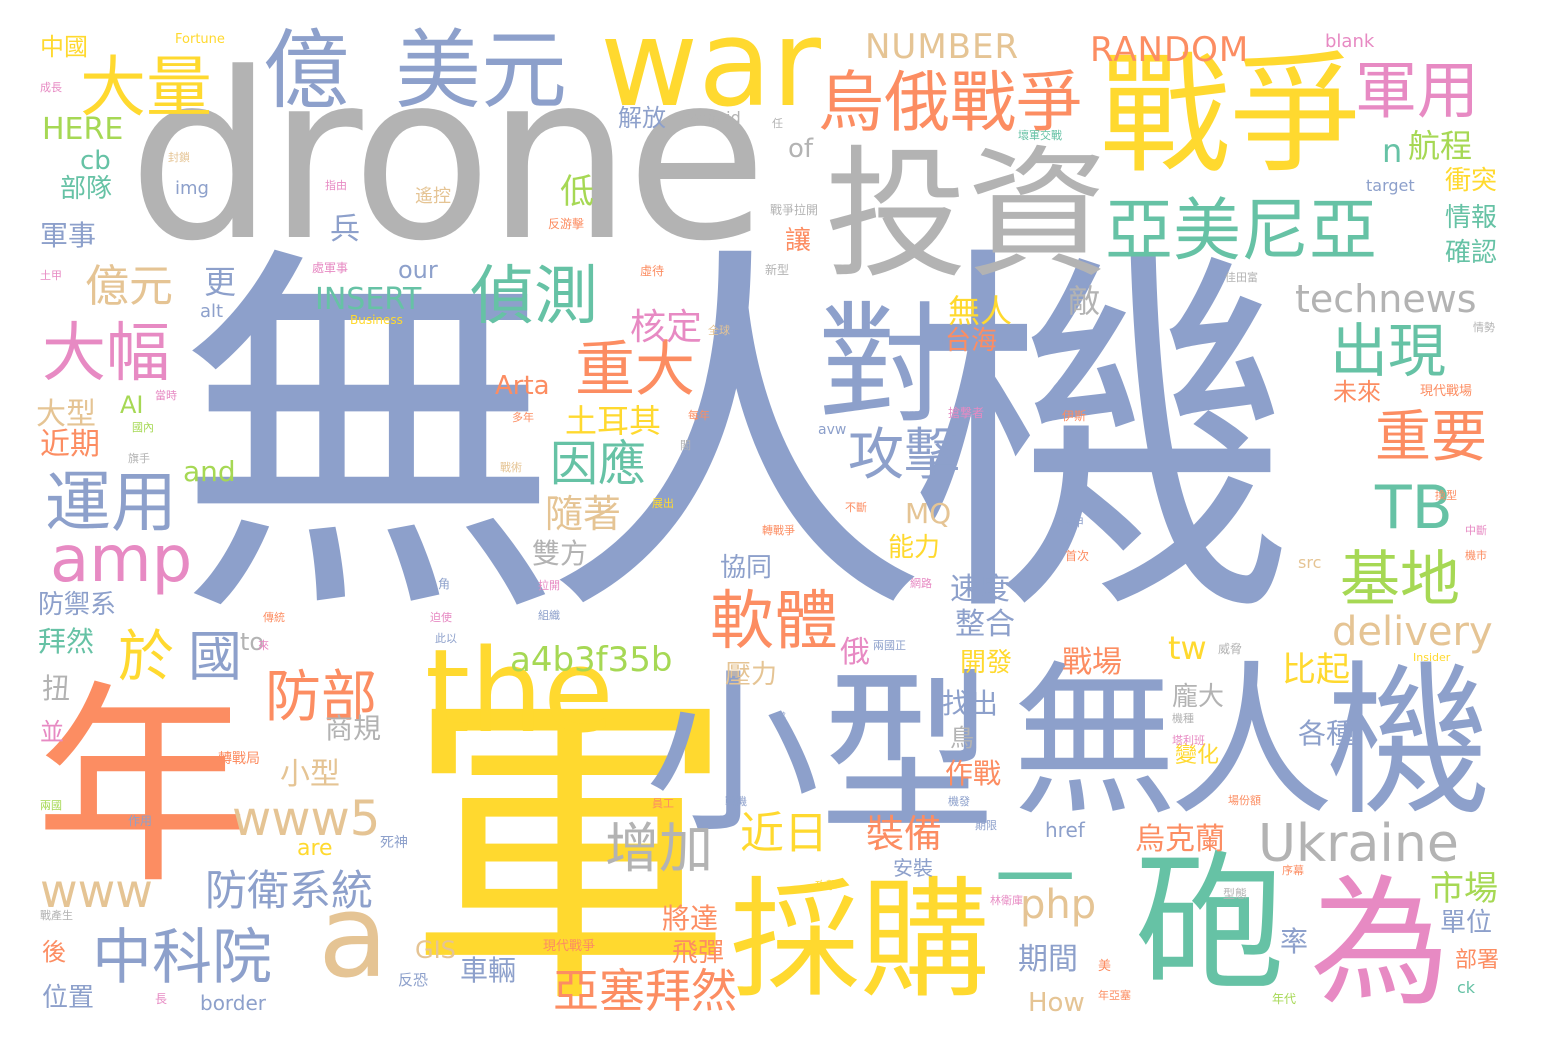 The width and height of the screenshot is (1548, 1052). What do you see at coordinates (1316, 670) in the screenshot?
I see `word: 比起` at bounding box center [1316, 670].